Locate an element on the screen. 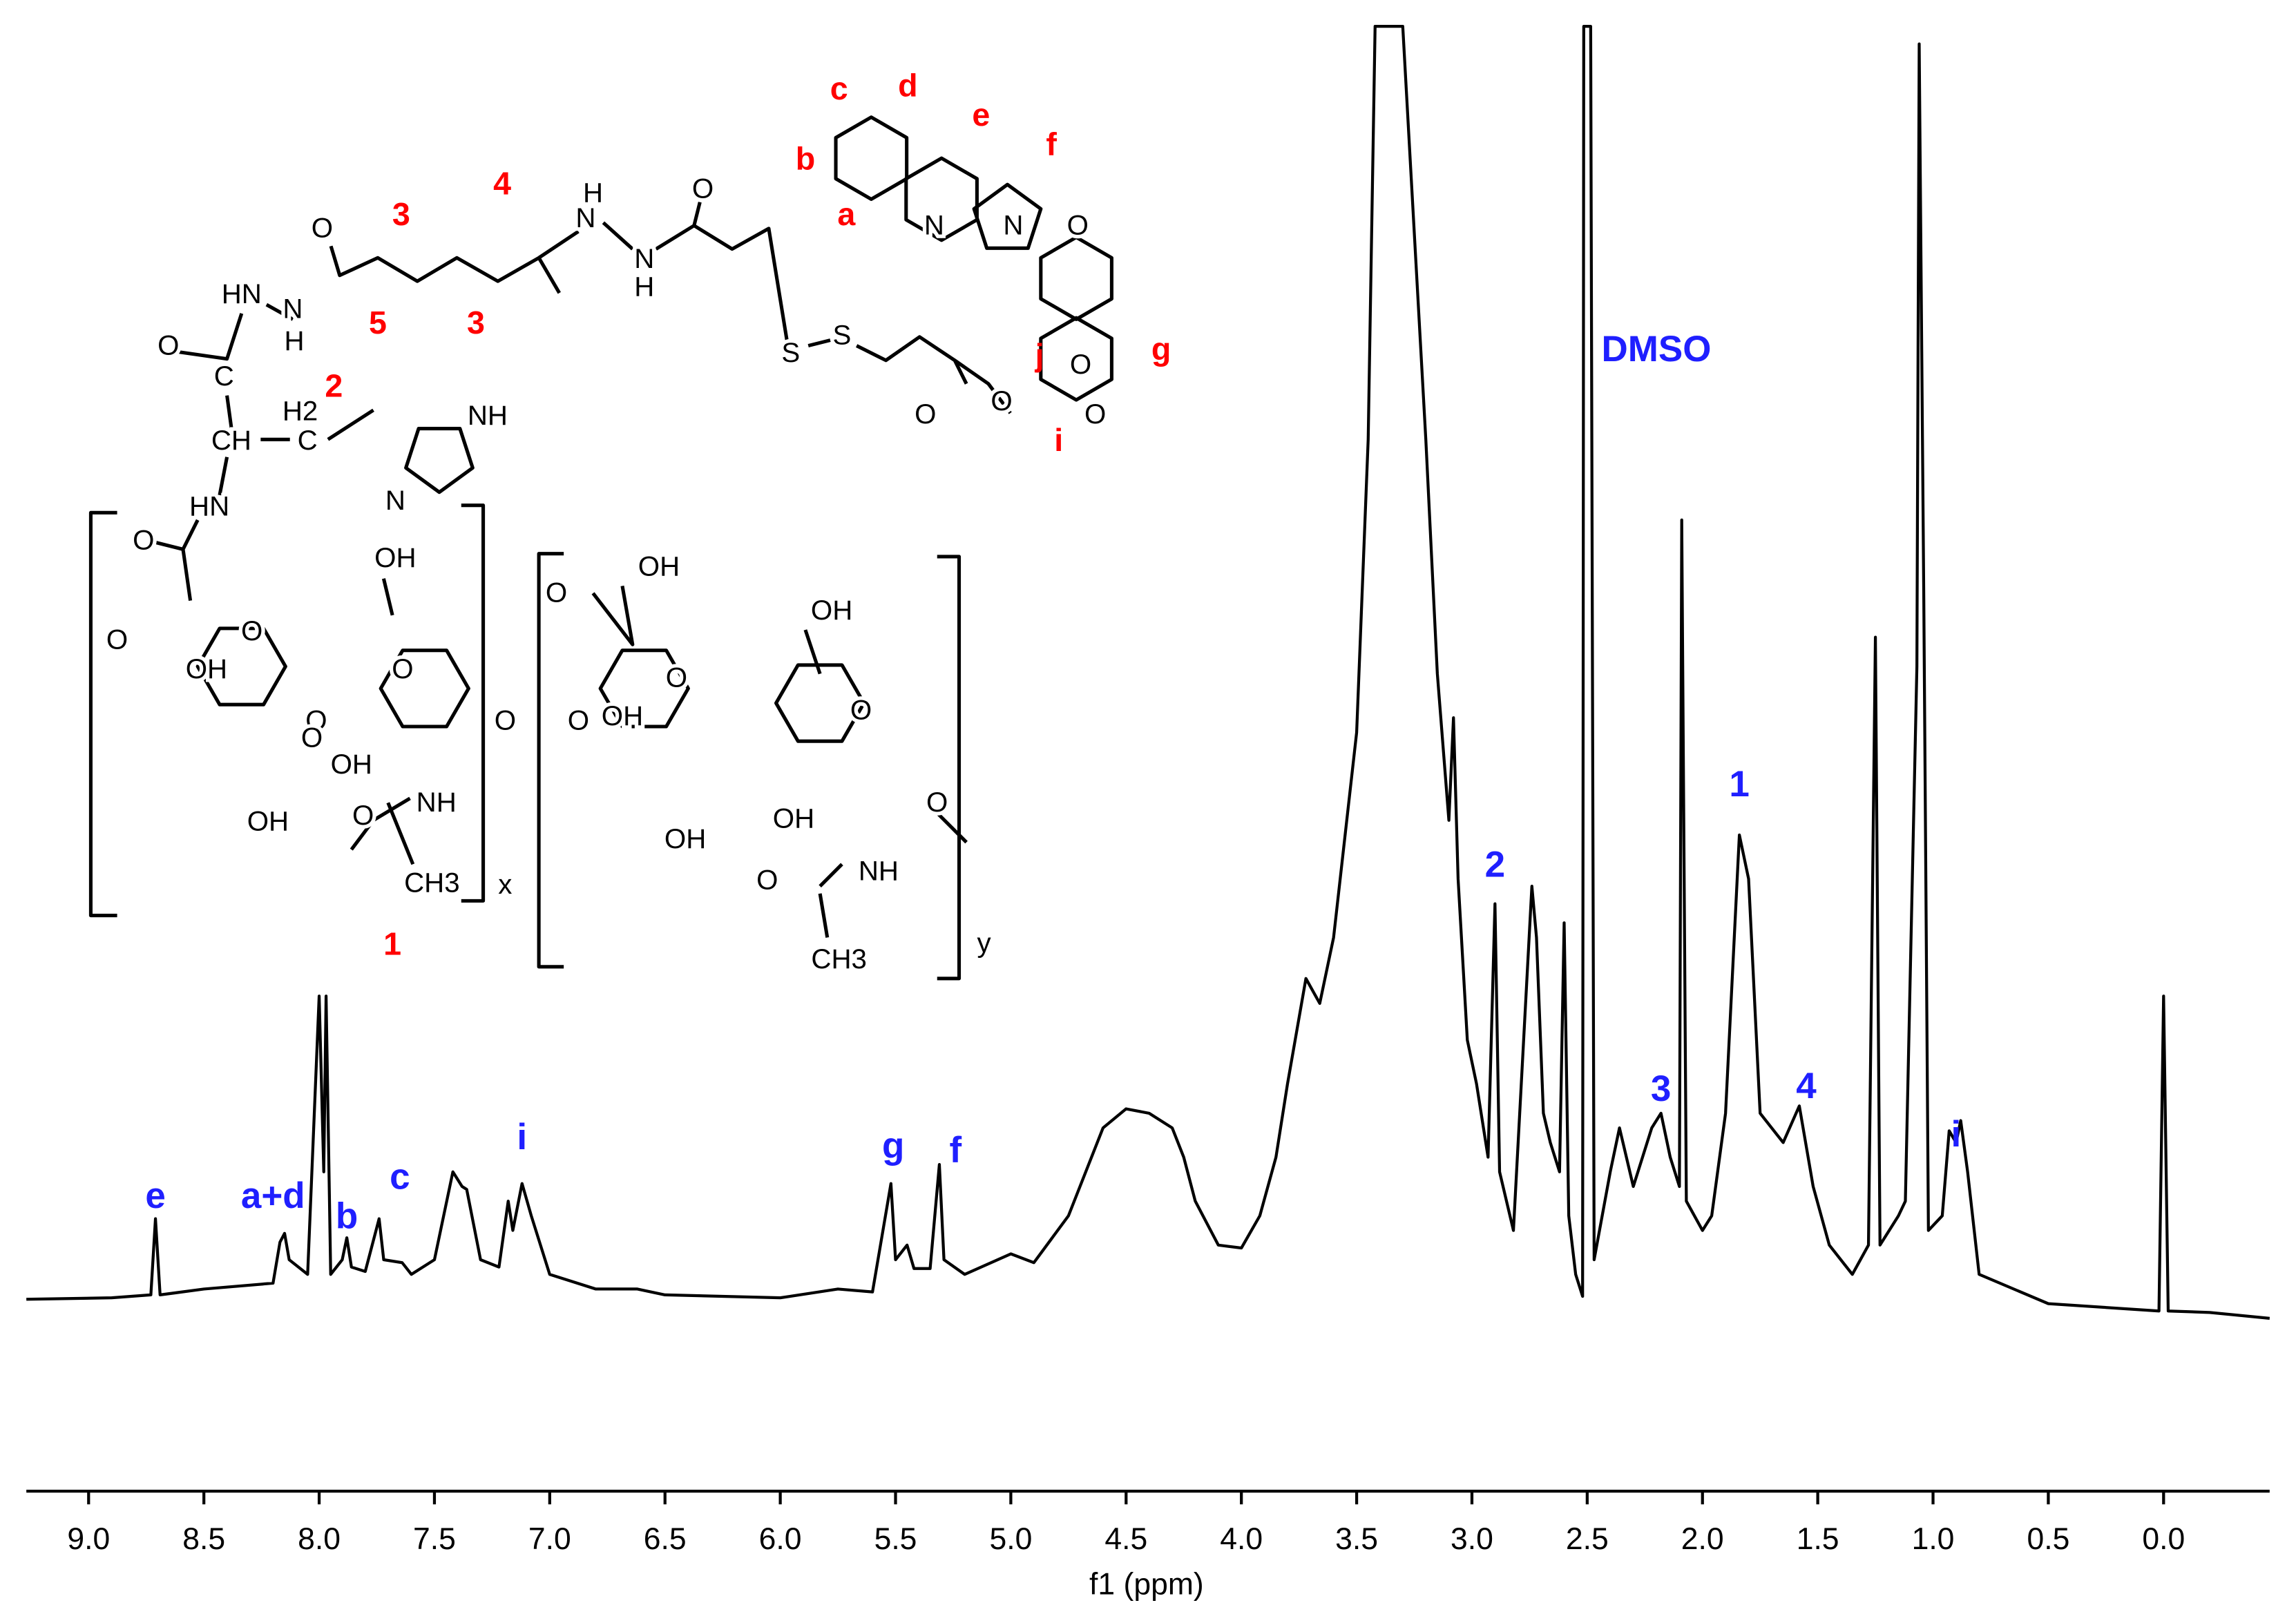 This screenshot has width=2296, height=1623. x-axis-label: f1 (ppm) is located at coordinates (1146, 1585).